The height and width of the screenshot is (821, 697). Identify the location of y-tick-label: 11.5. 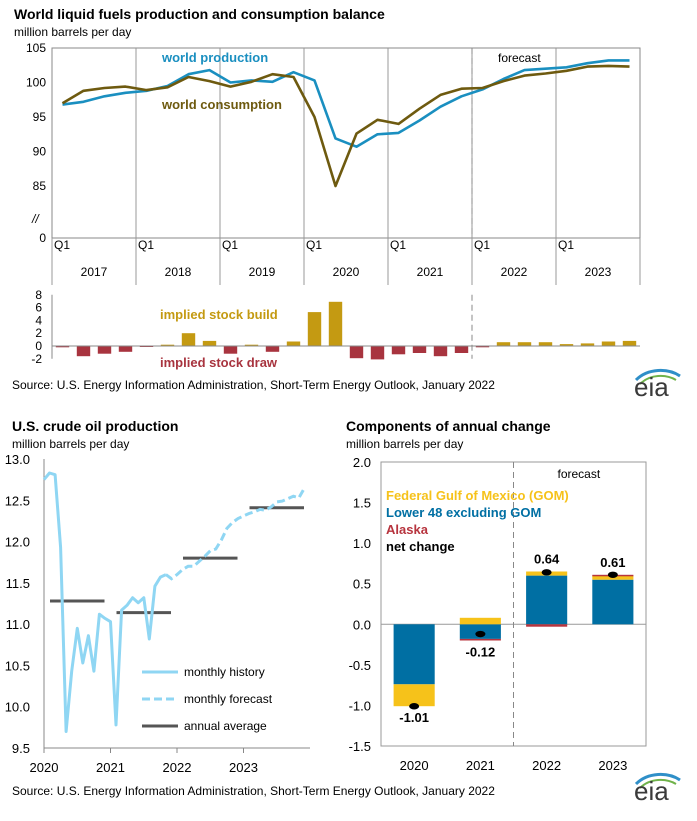
(18, 583).